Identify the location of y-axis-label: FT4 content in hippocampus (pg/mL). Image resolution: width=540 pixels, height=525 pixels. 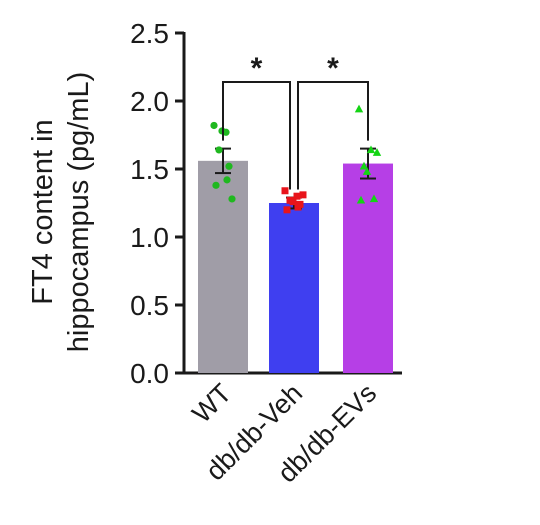
(61, 212).